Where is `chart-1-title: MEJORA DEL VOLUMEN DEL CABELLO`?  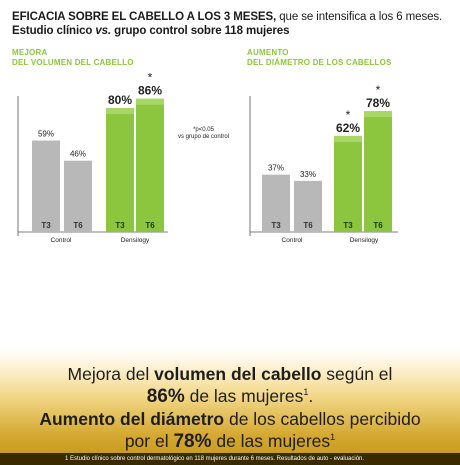
chart-1-title: MEJORA DEL VOLUMEN DEL CABELLO is located at coordinates (73, 58).